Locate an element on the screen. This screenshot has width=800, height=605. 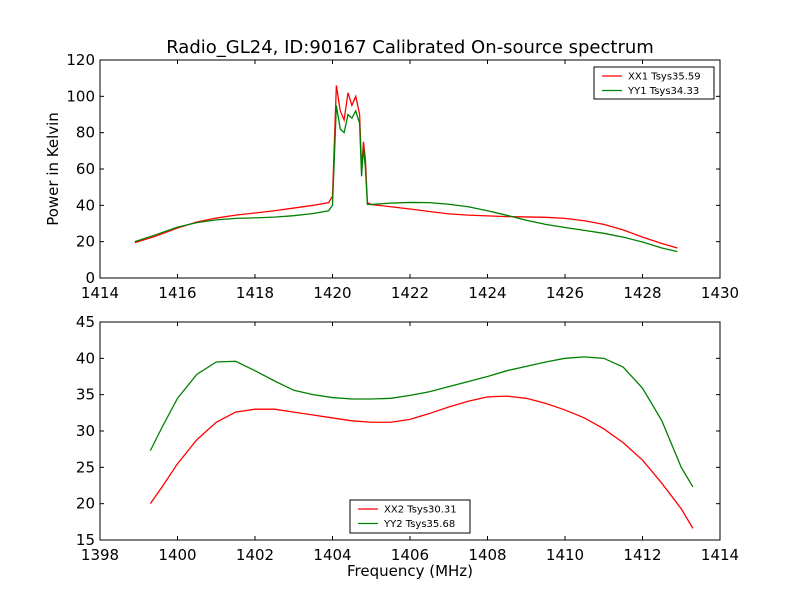
legend-label-1-2: YY1 Tsys34.33 is located at coordinates (663, 91).